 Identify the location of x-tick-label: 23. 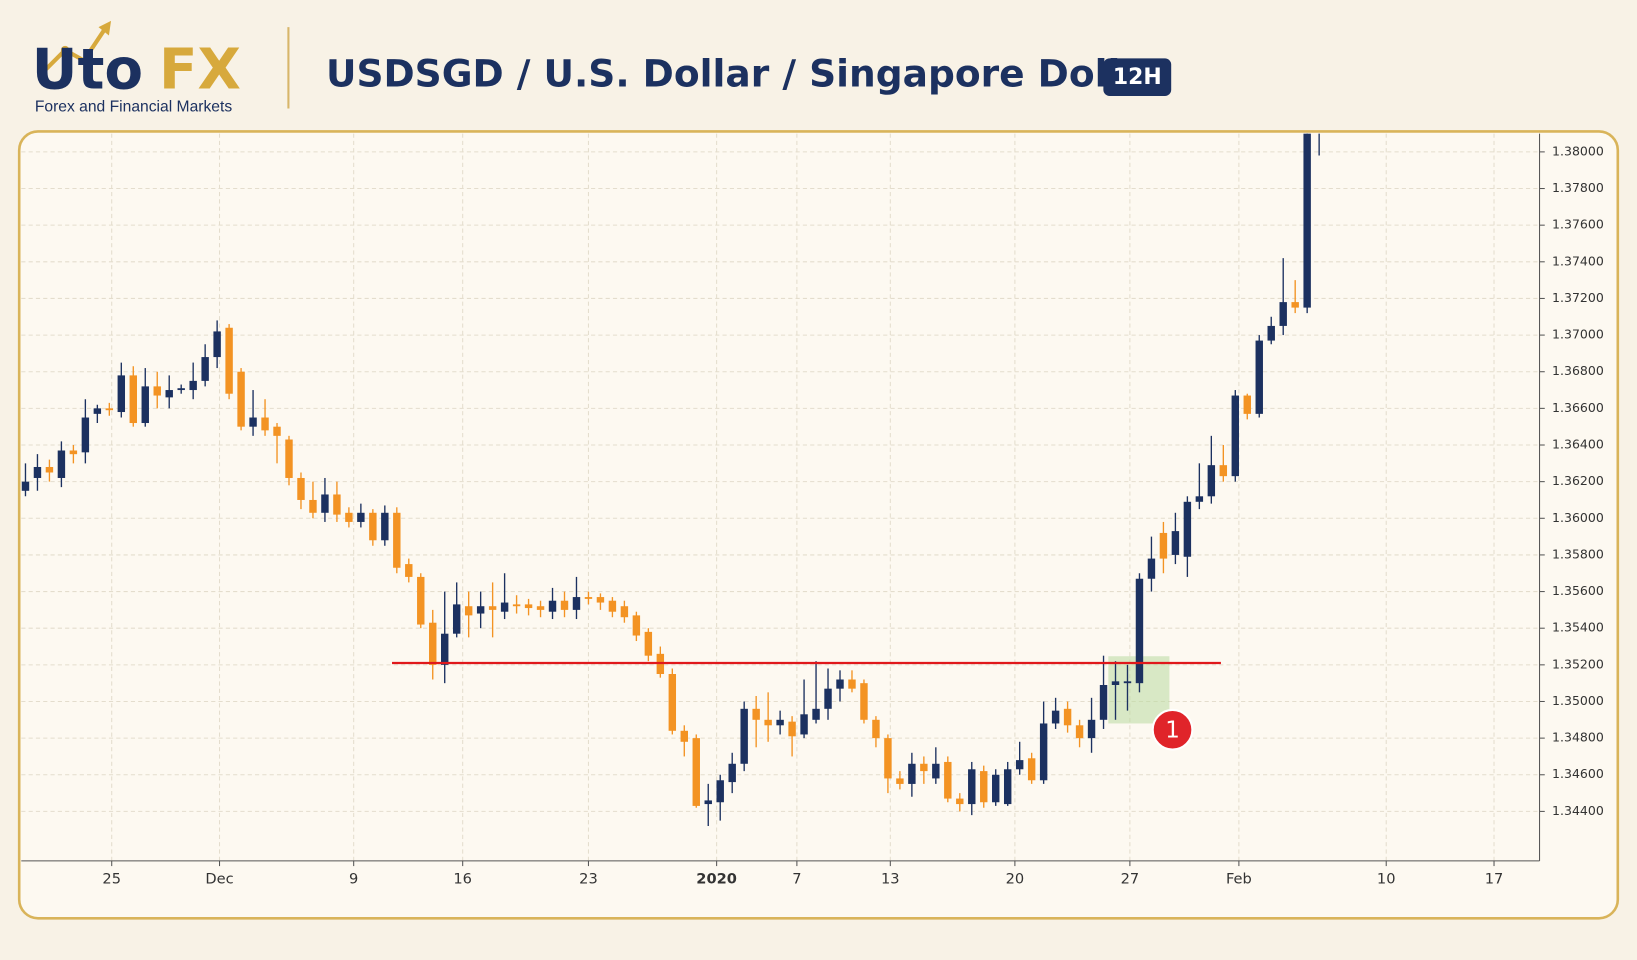
(588, 879).